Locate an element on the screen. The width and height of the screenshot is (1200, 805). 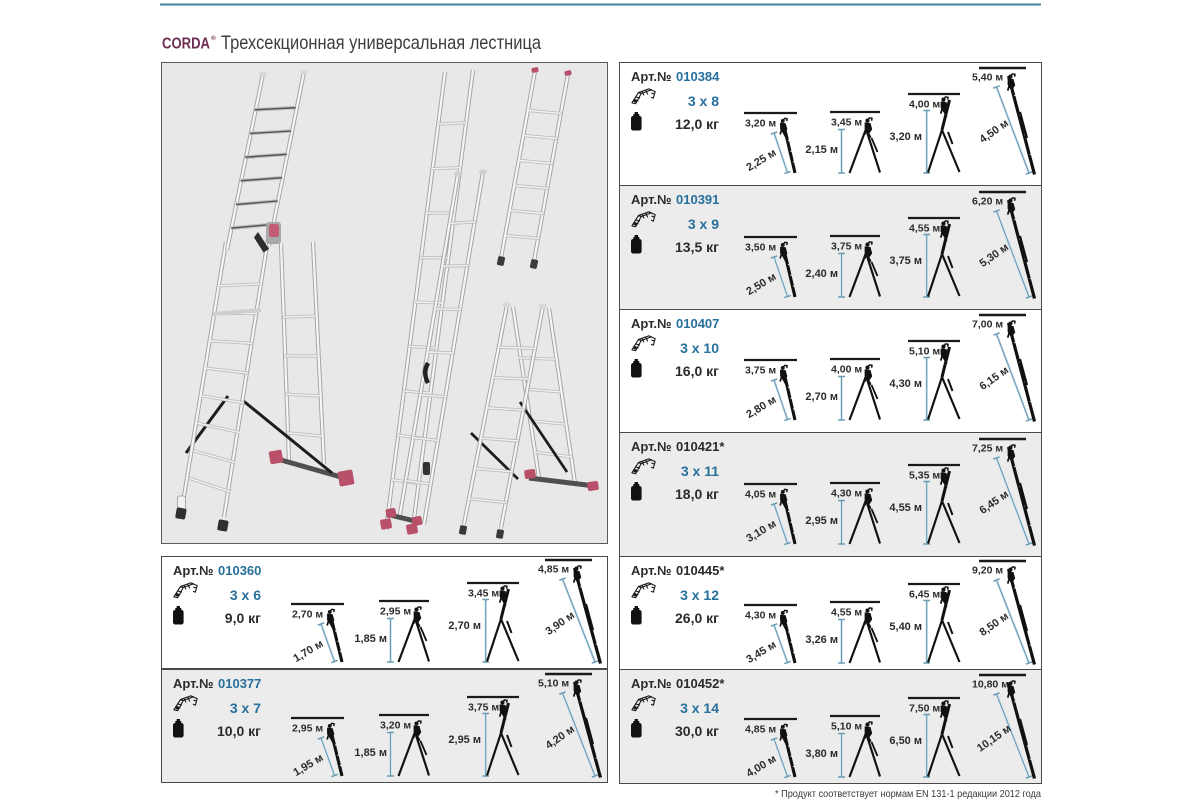
svg-text: 10,80 м is located at coordinates (990, 685).